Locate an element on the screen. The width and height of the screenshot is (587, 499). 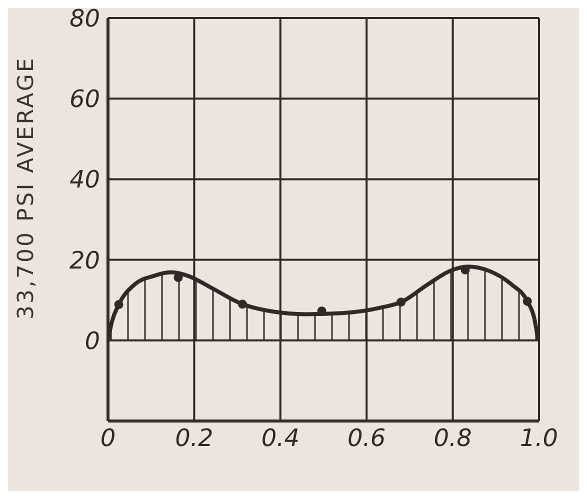
y-tick-label: 80 is located at coordinates (84, 18).